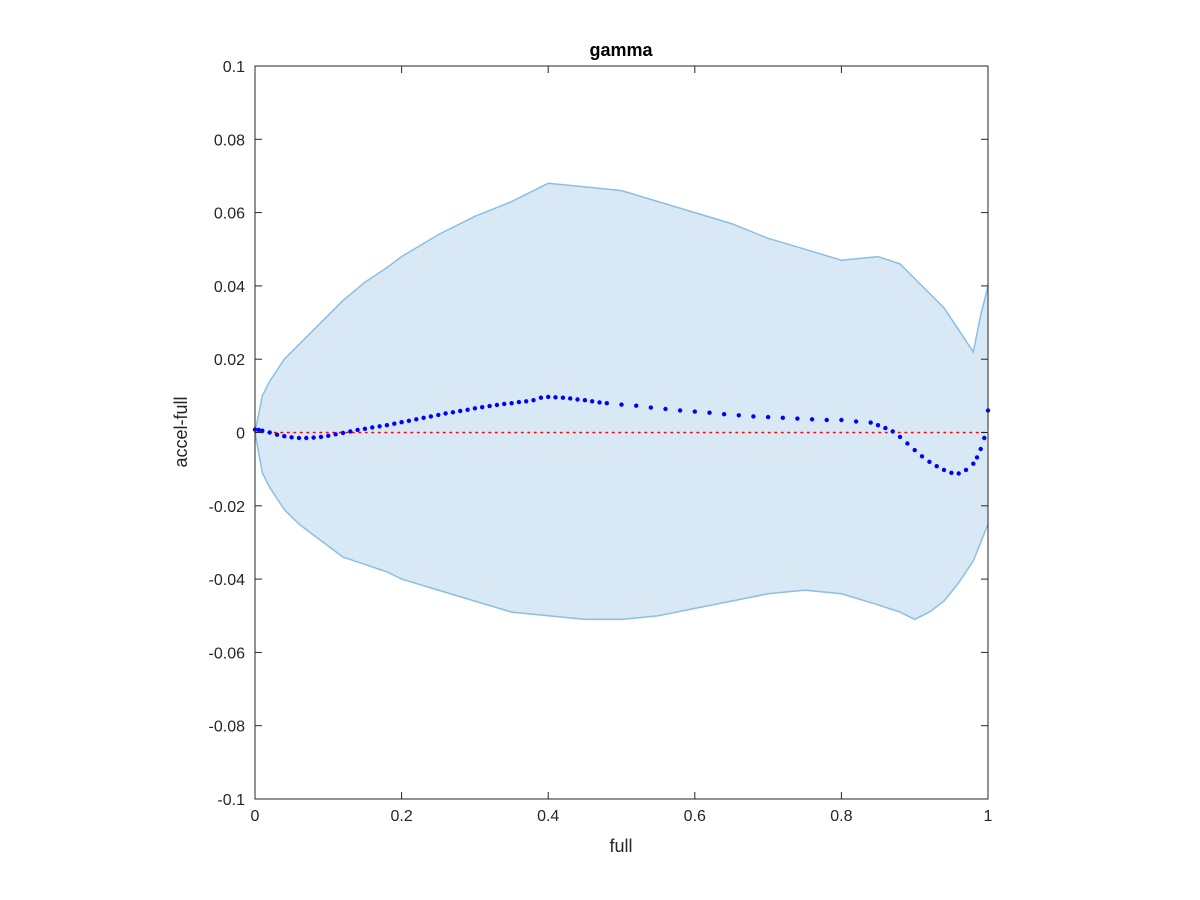  Describe the element at coordinates (401, 816) in the screenshot. I see `x-tick-label: 0.2` at that location.